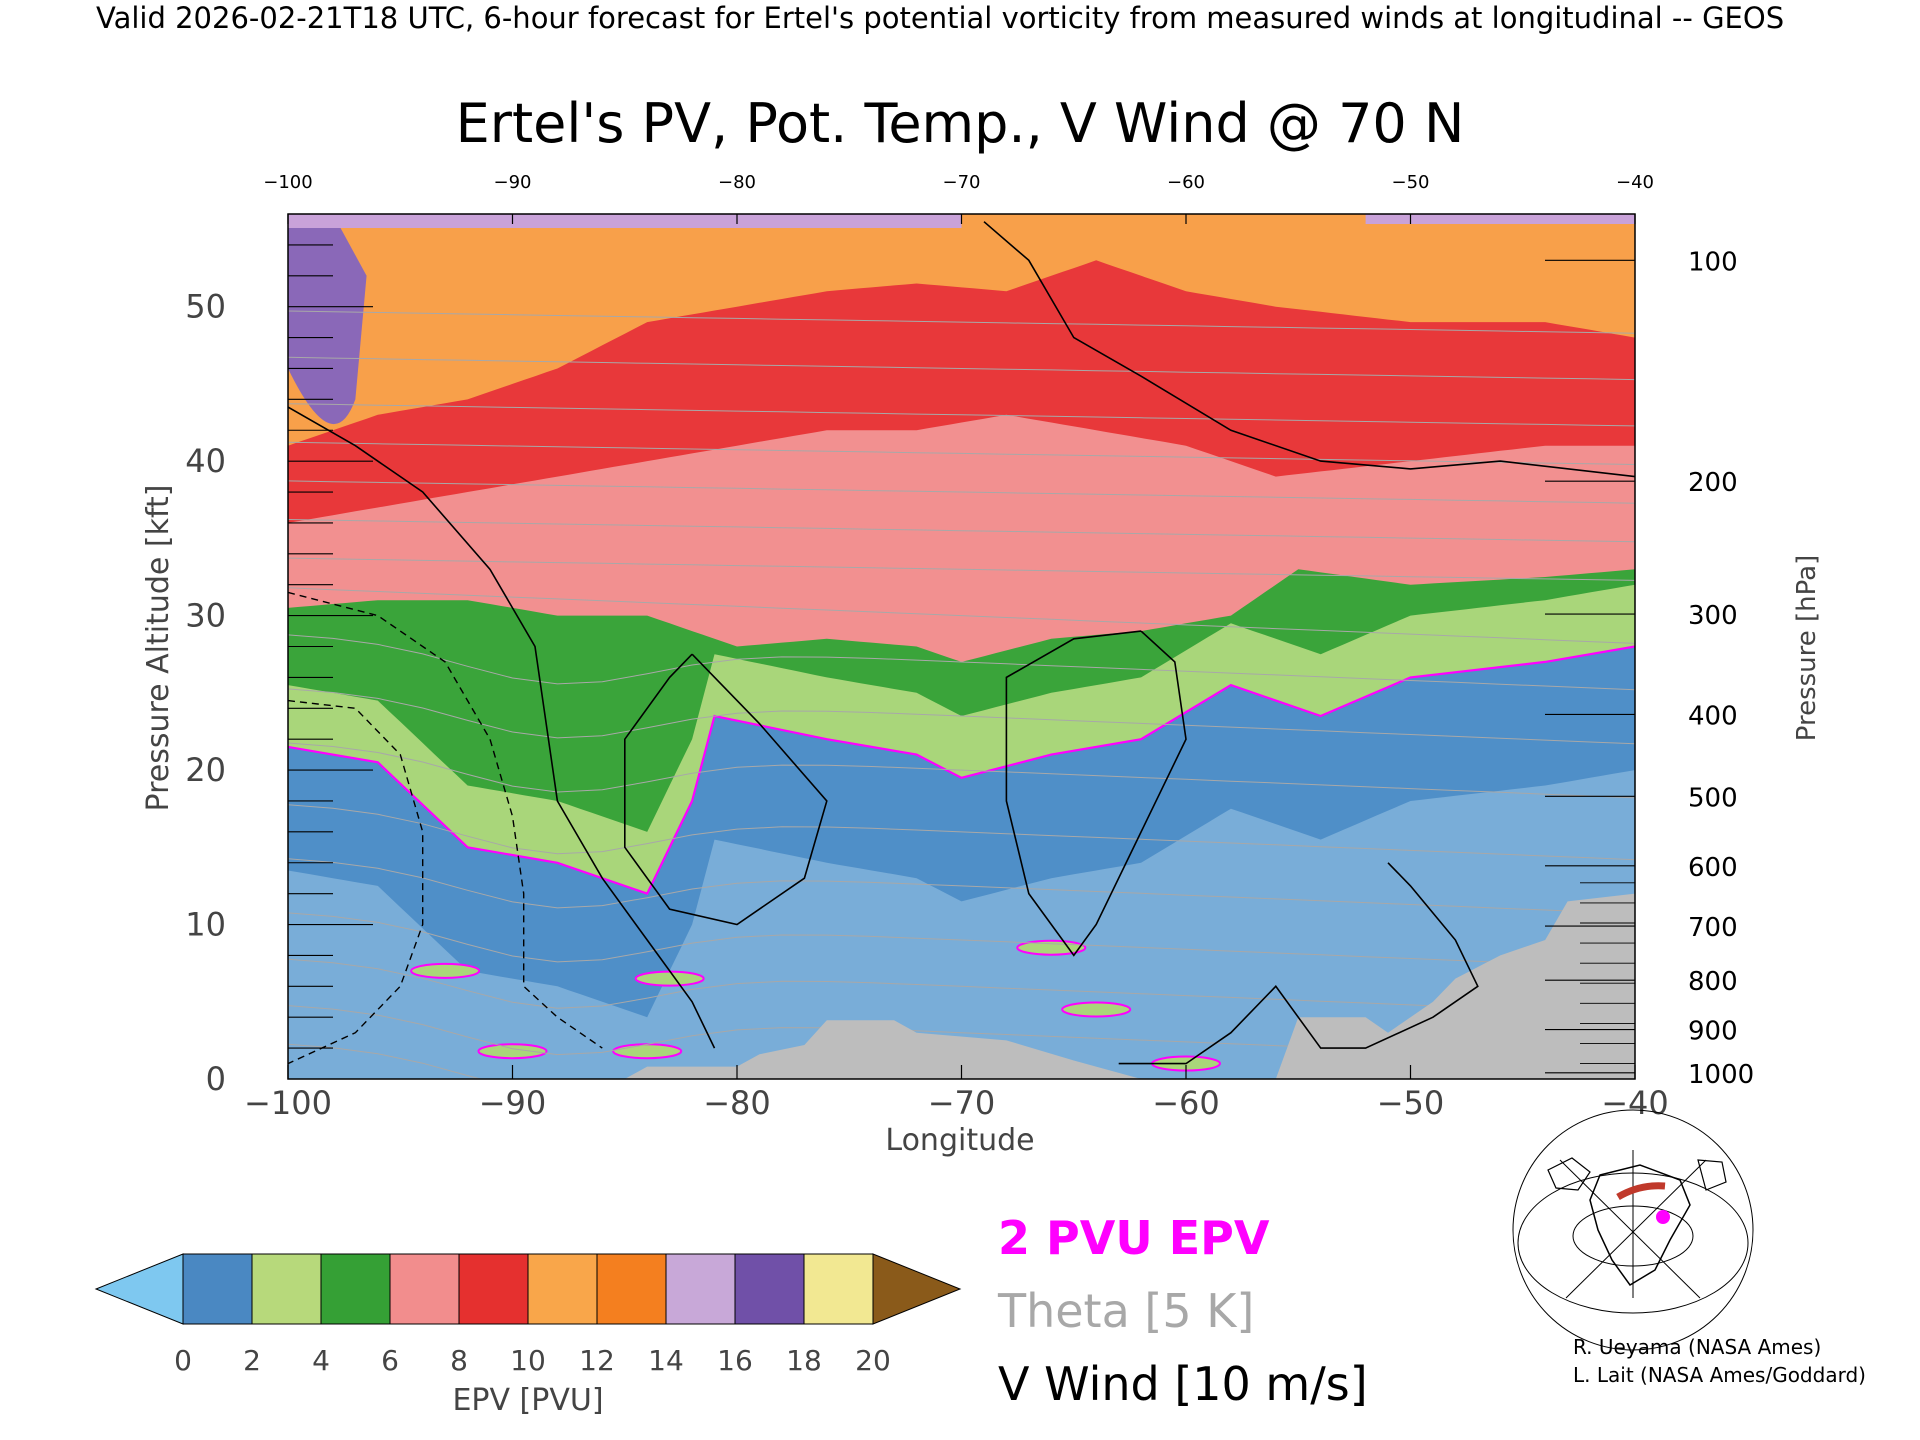  Describe the element at coordinates (513, 1103) in the screenshot. I see `x-tick-label: −90` at that location.